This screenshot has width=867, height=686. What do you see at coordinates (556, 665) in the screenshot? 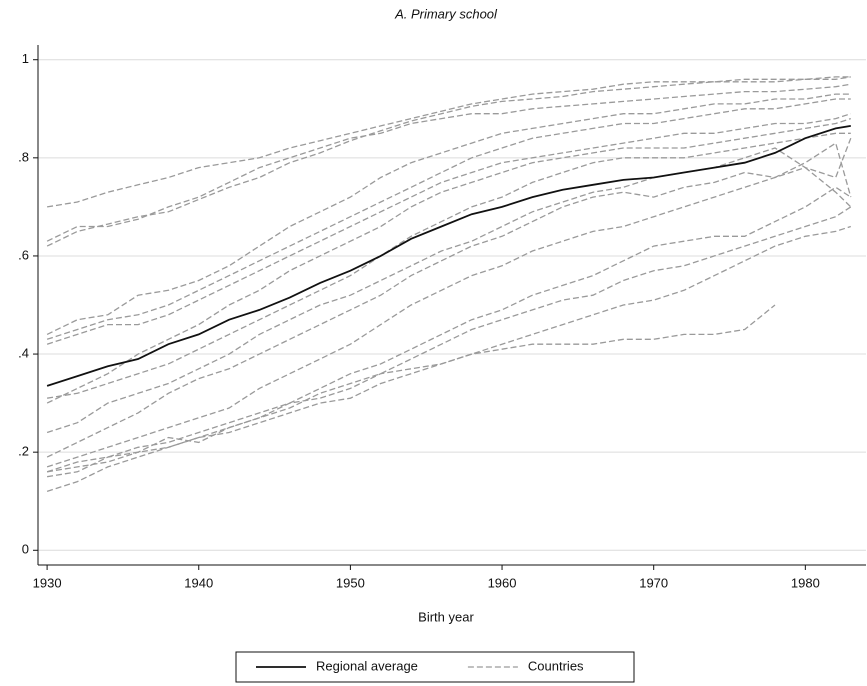
I see `legend-label: Countries` at bounding box center [556, 665].